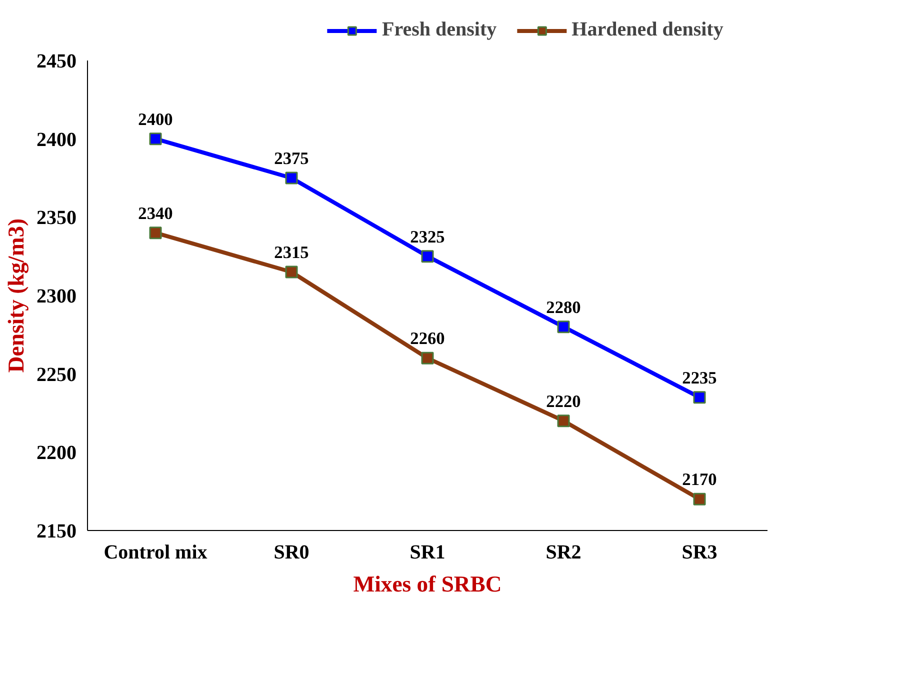 This screenshot has width=904, height=686. Describe the element at coordinates (648, 30) in the screenshot. I see `legend-label: Hardened density` at that location.